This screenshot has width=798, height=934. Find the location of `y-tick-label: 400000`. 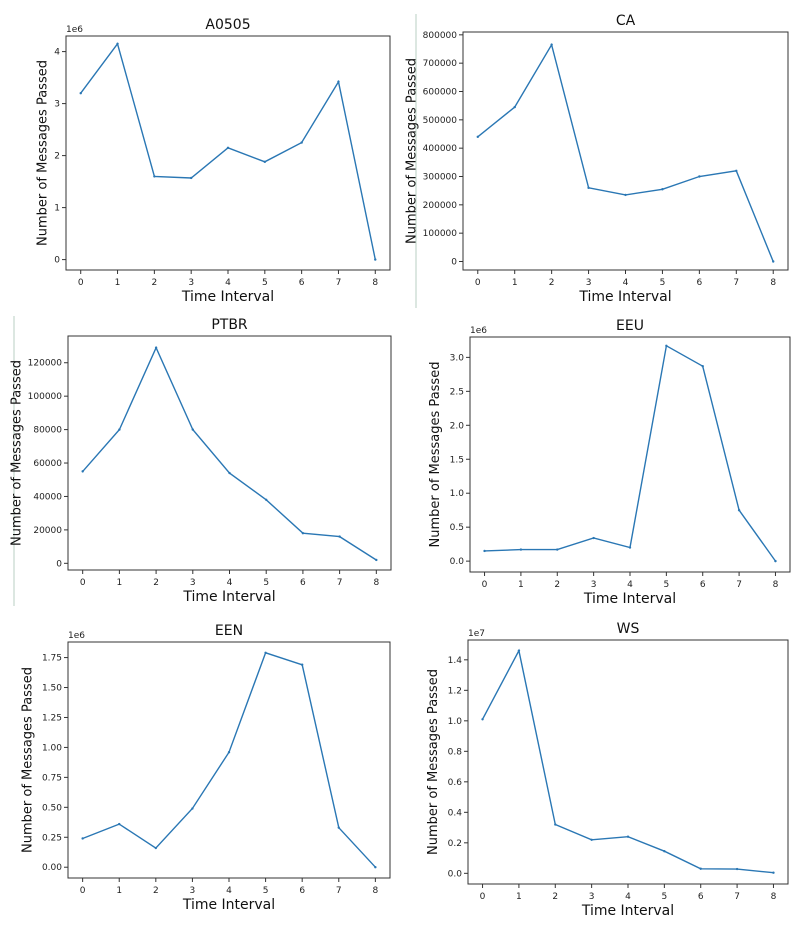

y-tick-label: 400000 is located at coordinates (440, 149).